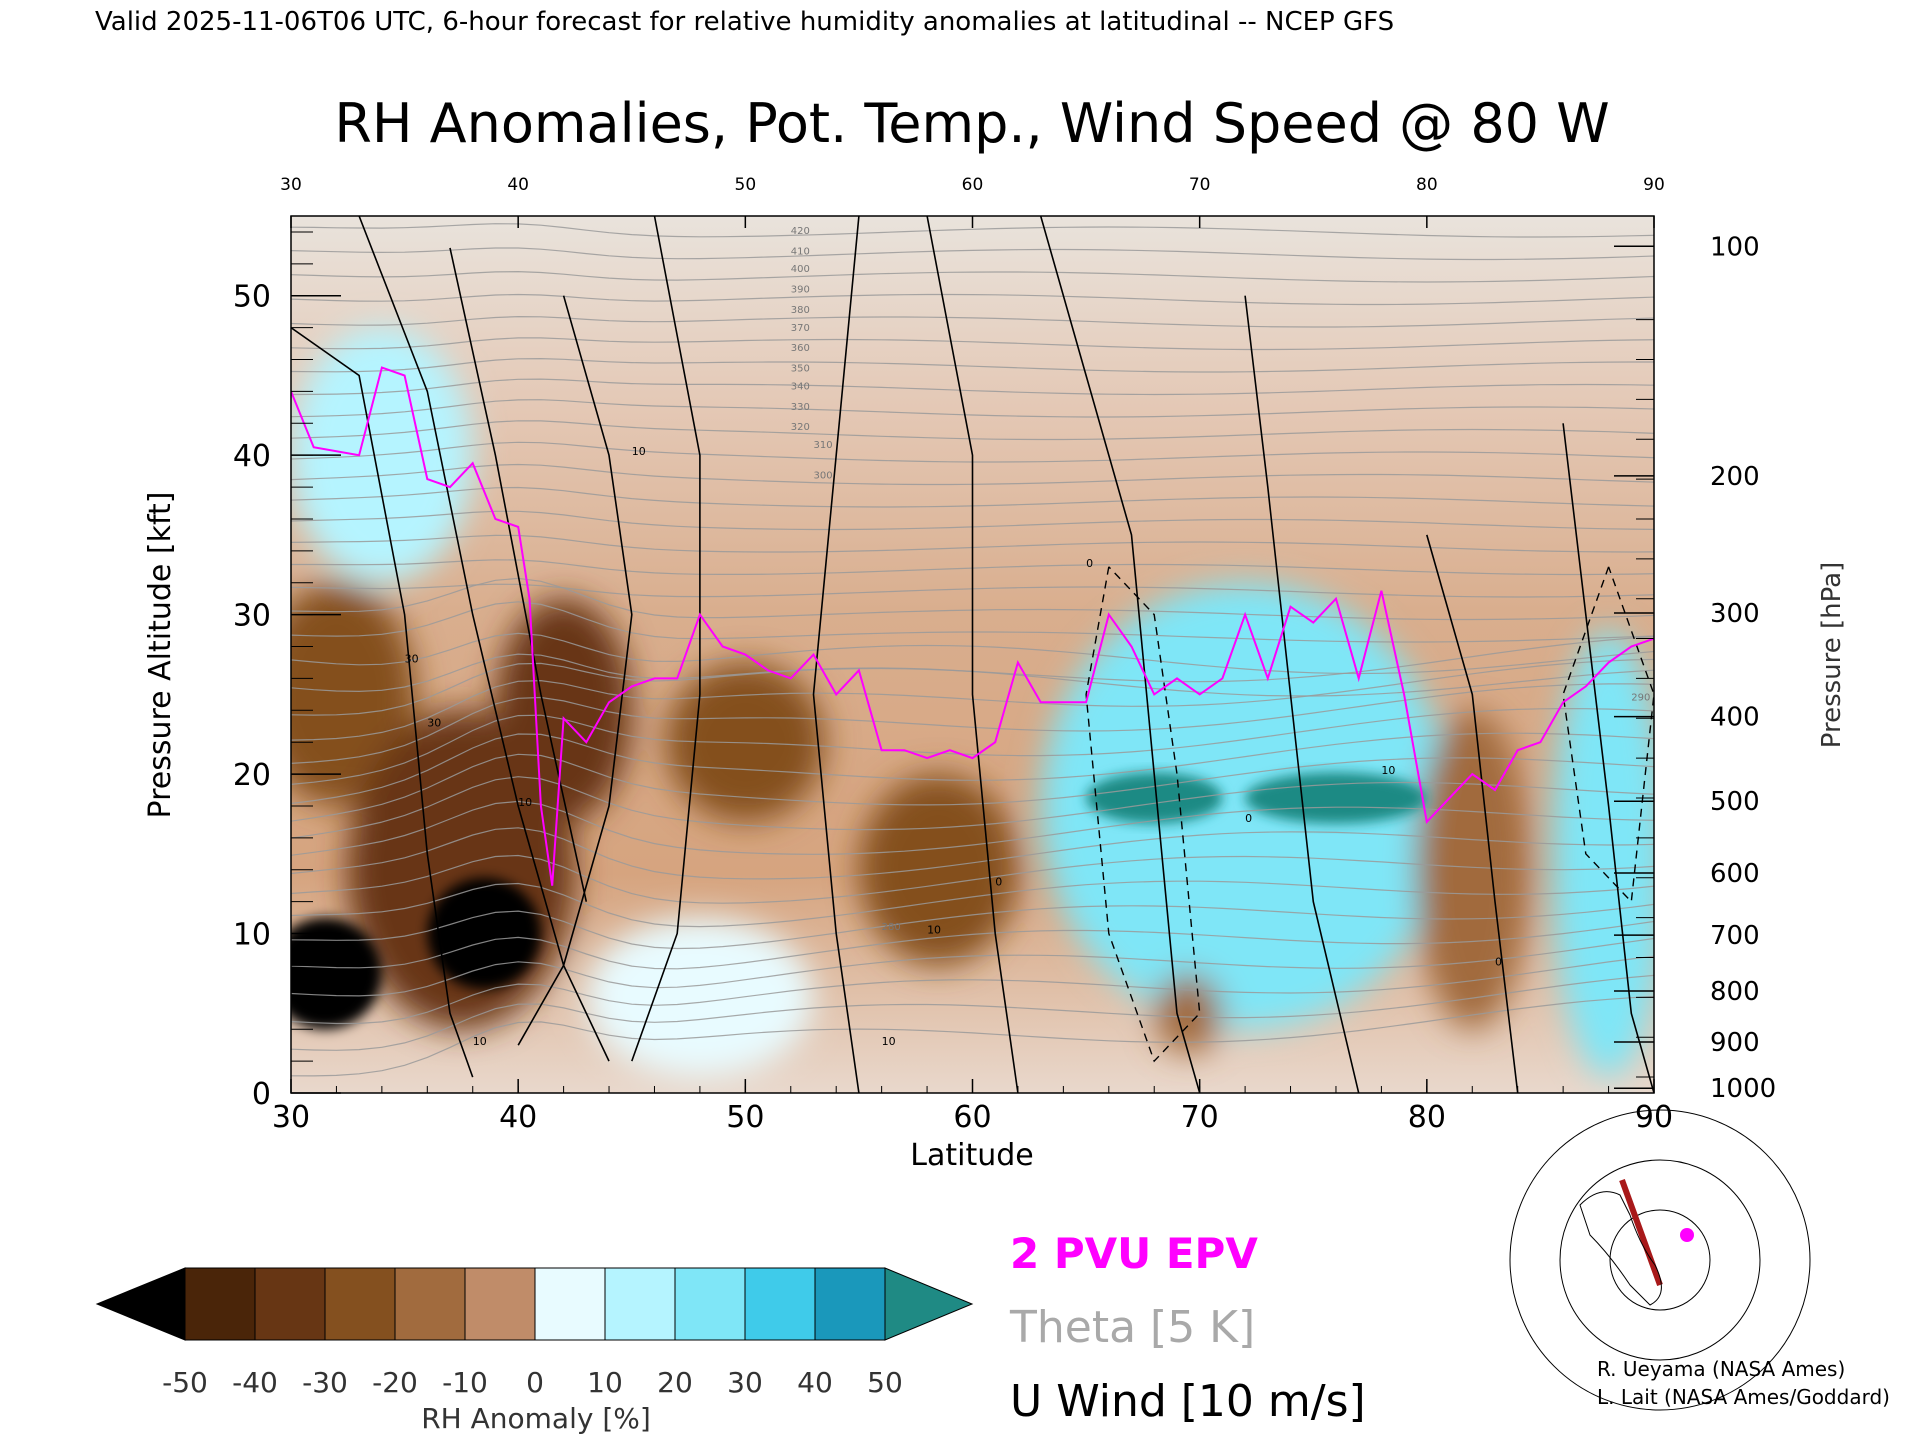 The width and height of the screenshot is (1920, 1440). What do you see at coordinates (1743, 1397) in the screenshot?
I see `credit-line-2: L. Lait (NASA Ames/Goddard)` at bounding box center [1743, 1397].